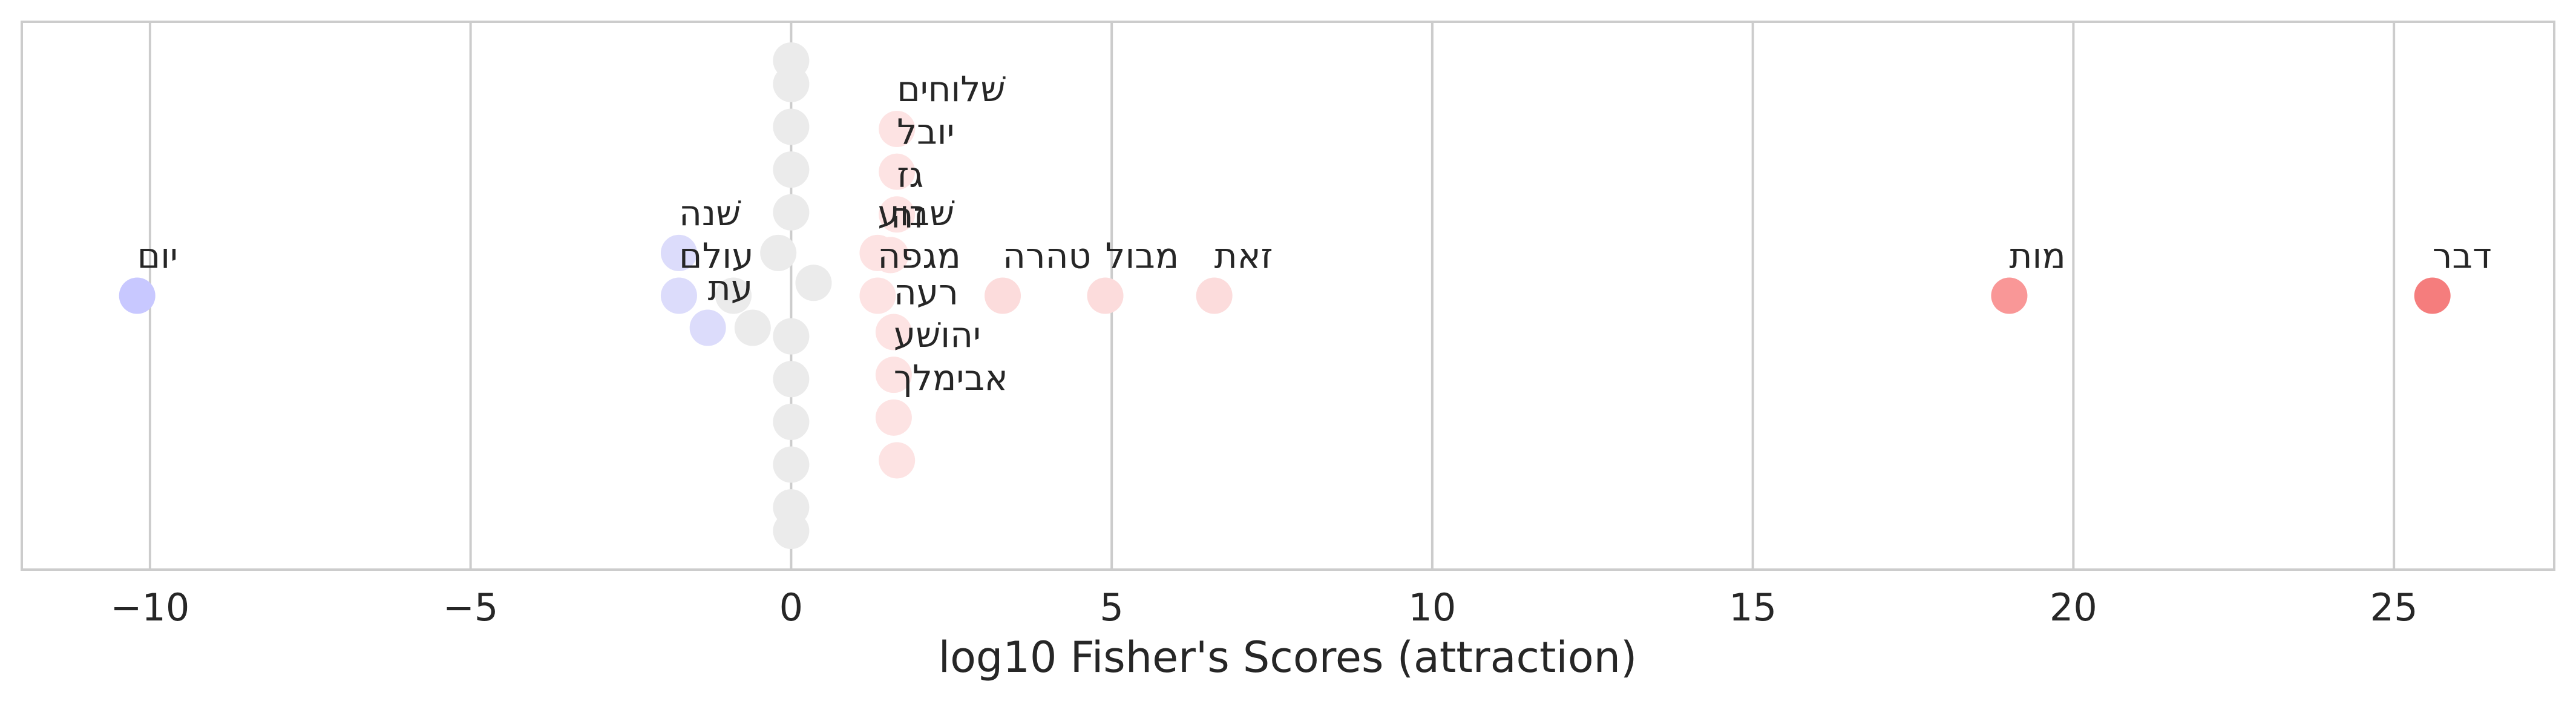 The width and height of the screenshot is (2576, 704). I want to click on point-label: אבימלך, so click(951, 377).